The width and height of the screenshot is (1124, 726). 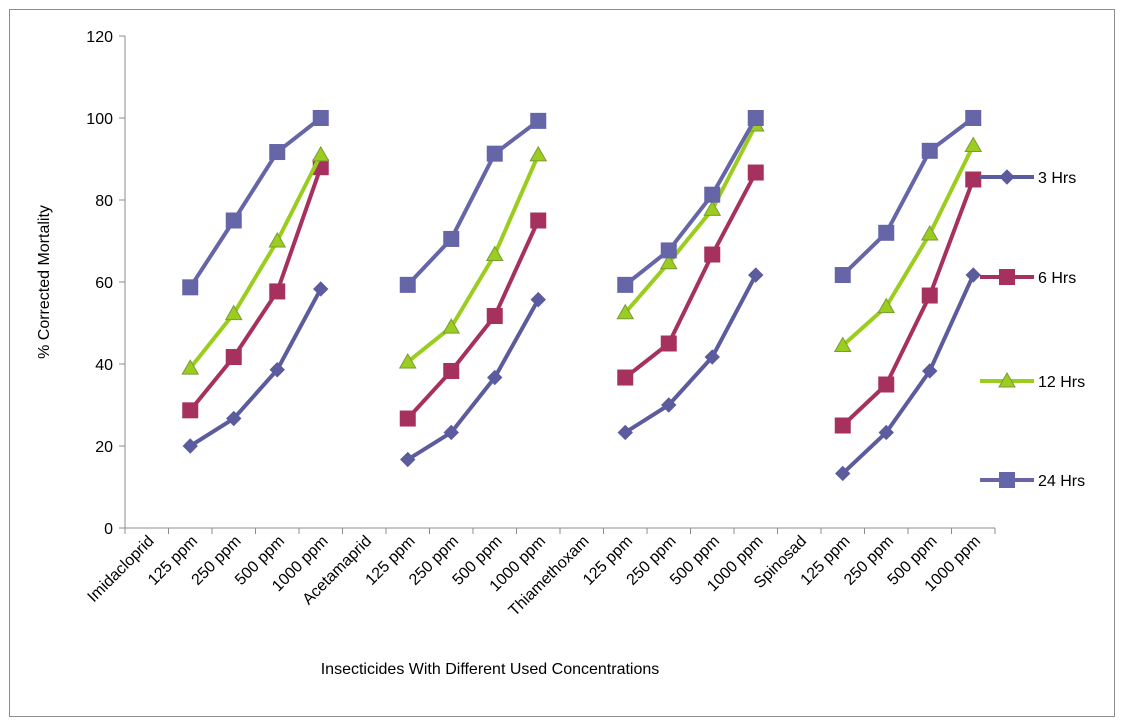 I want to click on legend-item-12-hrs: 12 Hrs, so click(x=1032, y=381).